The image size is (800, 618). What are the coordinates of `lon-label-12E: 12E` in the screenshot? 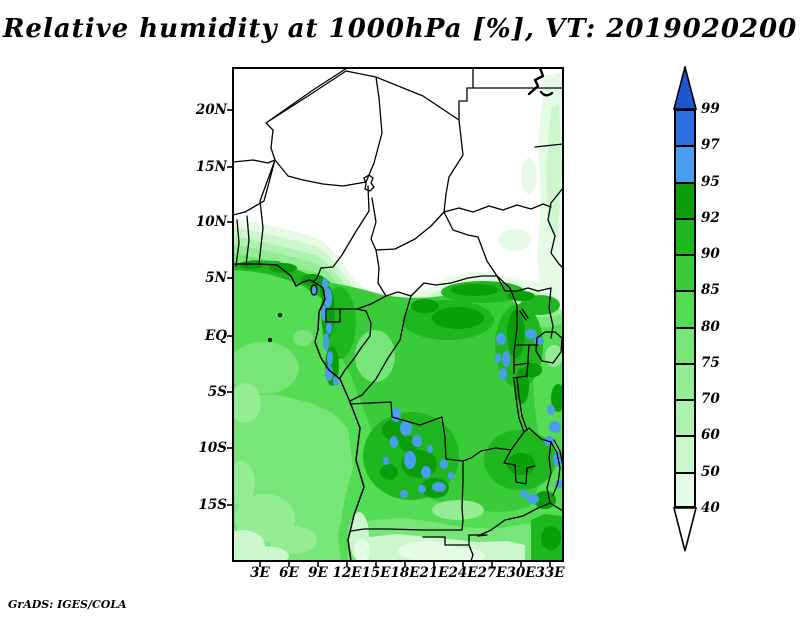 It's located at (347, 573).